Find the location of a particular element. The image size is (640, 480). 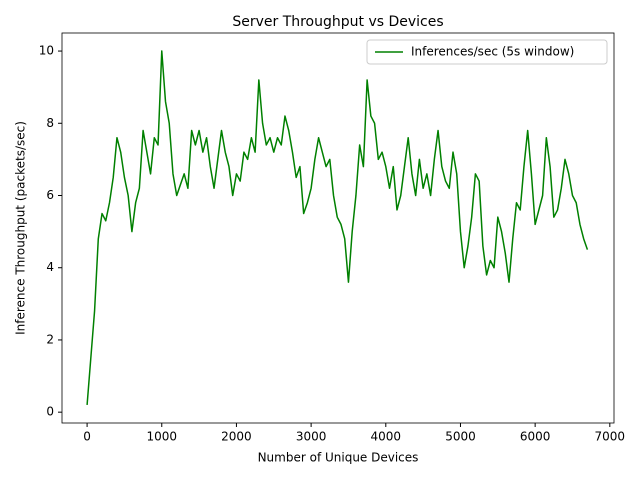

y-tick-label: 8 is located at coordinates (50, 123).